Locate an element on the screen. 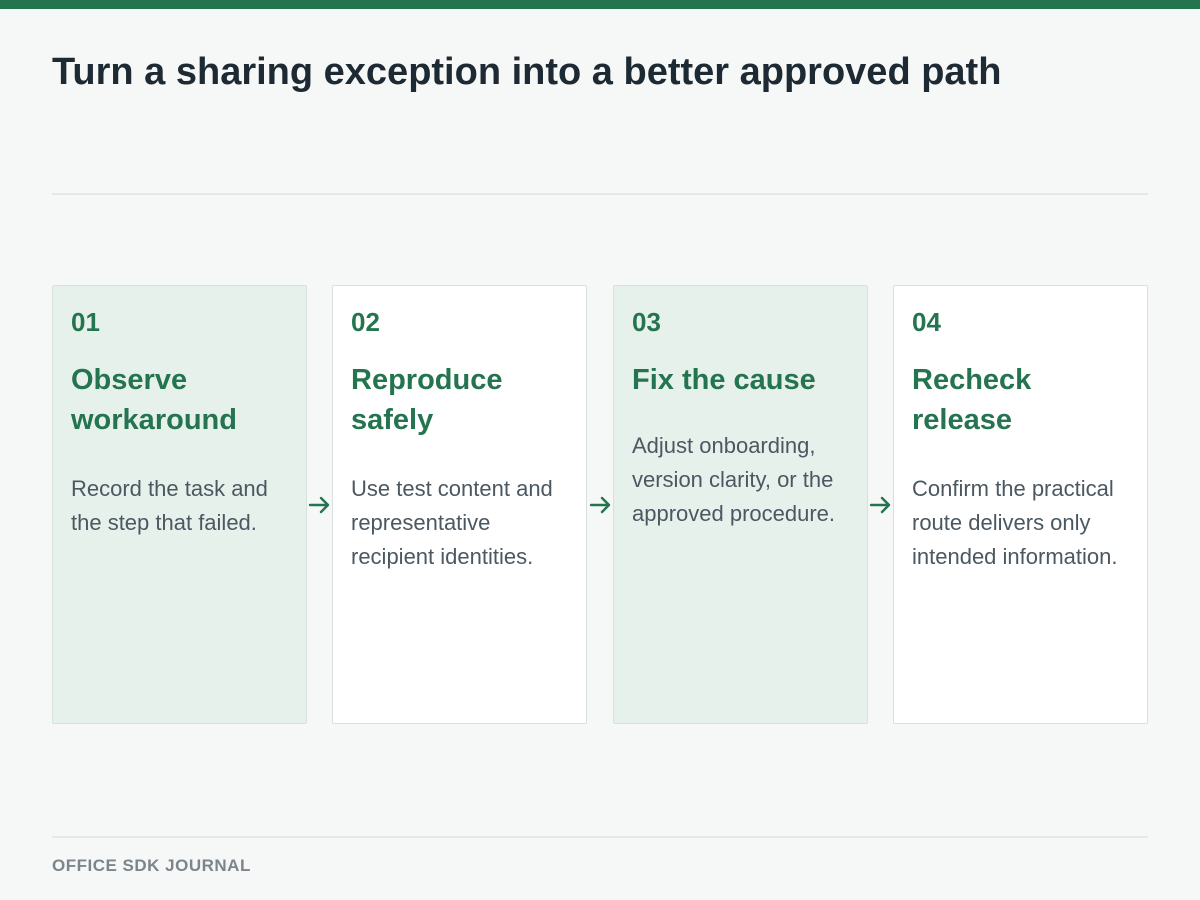 The width and height of the screenshot is (1200, 900). step-number: 04 is located at coordinates (926, 322).